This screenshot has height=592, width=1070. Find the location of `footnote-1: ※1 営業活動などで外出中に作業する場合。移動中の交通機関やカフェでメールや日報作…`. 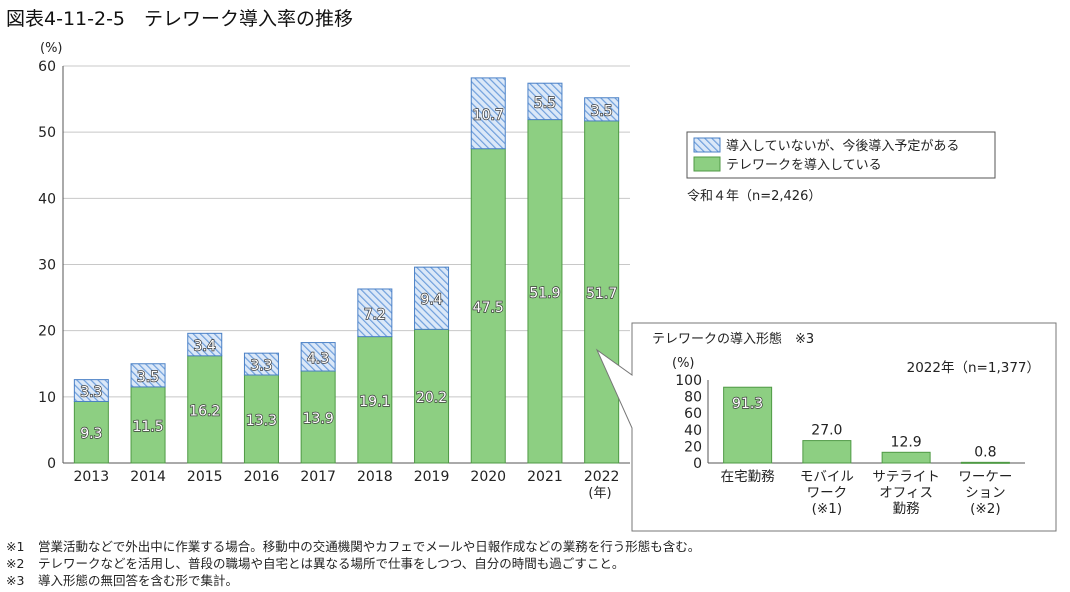

footnote-1: ※1 営業活動などで外出中に作業する場合。移動中の交通機関やカフェでメールや日報作… is located at coordinates (353, 546).